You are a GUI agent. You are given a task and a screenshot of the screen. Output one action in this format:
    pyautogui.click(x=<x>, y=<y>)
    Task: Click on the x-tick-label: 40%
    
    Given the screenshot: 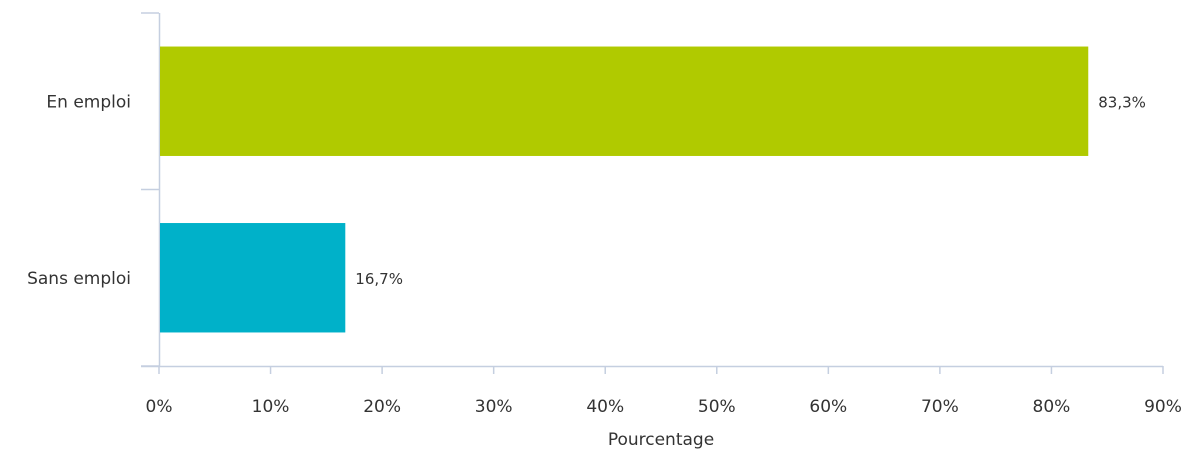 What is the action you would take?
    pyautogui.click(x=605, y=407)
    